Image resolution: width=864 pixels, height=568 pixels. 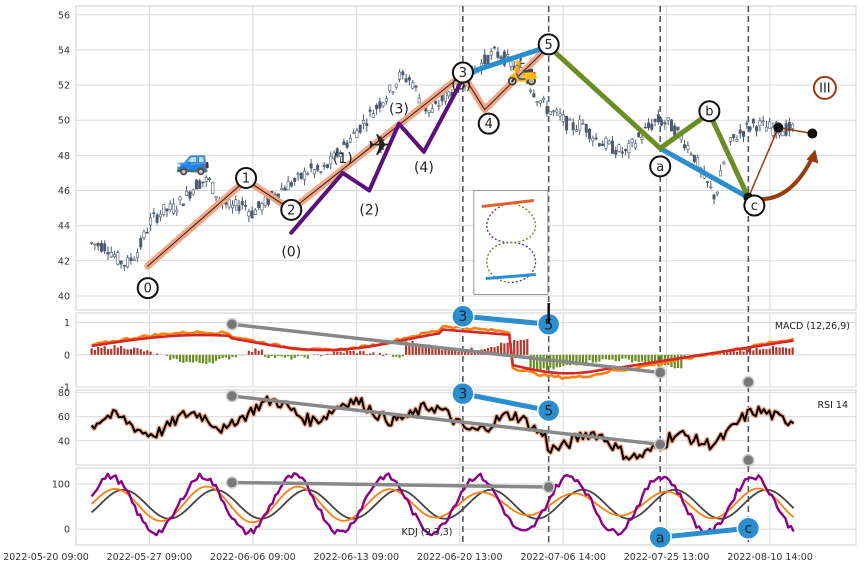 I want to click on wave-correction-green, so click(x=648, y=122).